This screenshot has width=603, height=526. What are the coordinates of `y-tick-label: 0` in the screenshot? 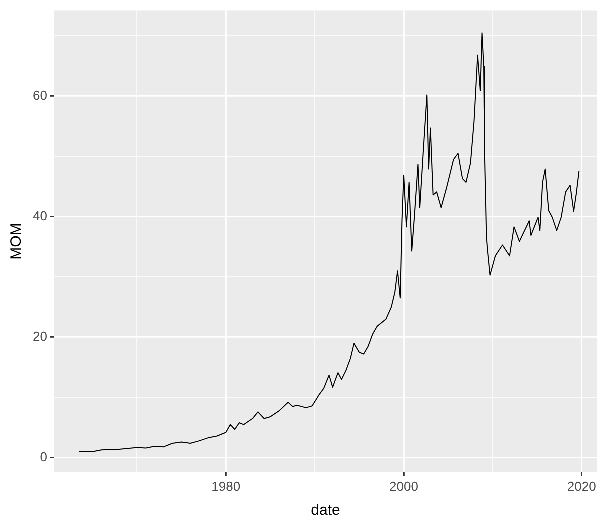 It's located at (44, 457).